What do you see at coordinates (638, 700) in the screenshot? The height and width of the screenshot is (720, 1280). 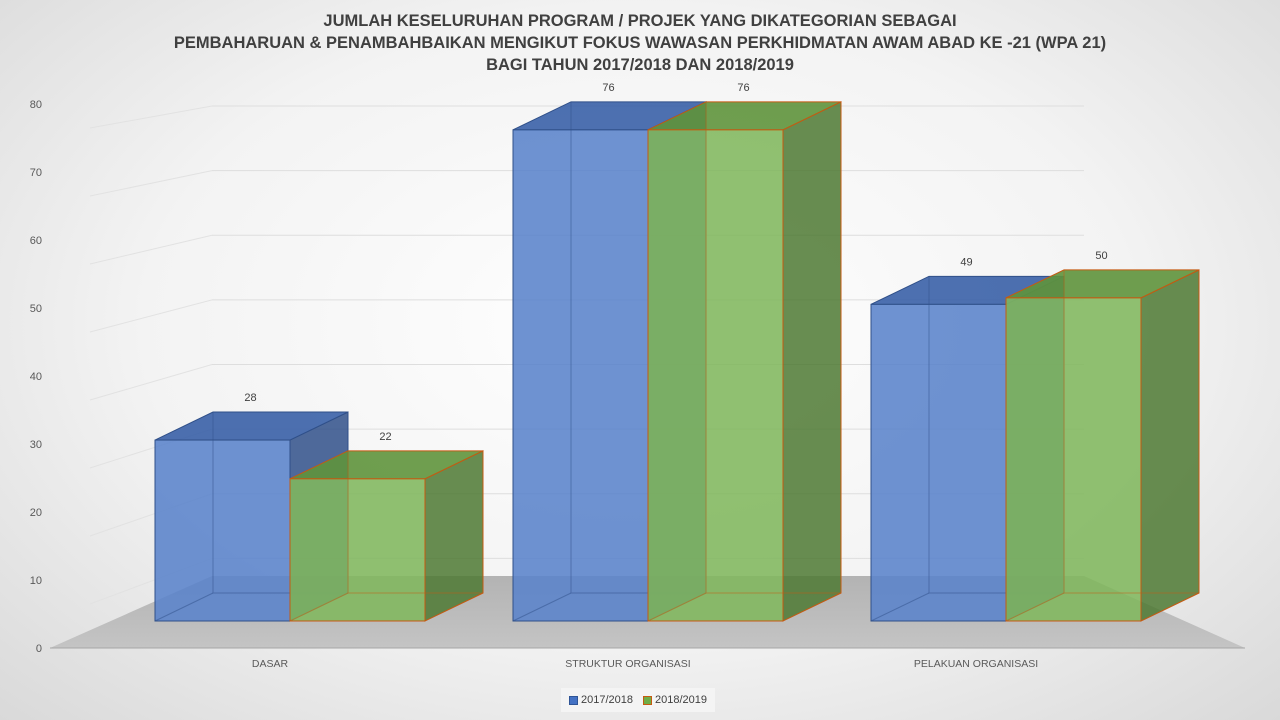 I see `chart-legend: 2017/2018 2018/2019` at bounding box center [638, 700].